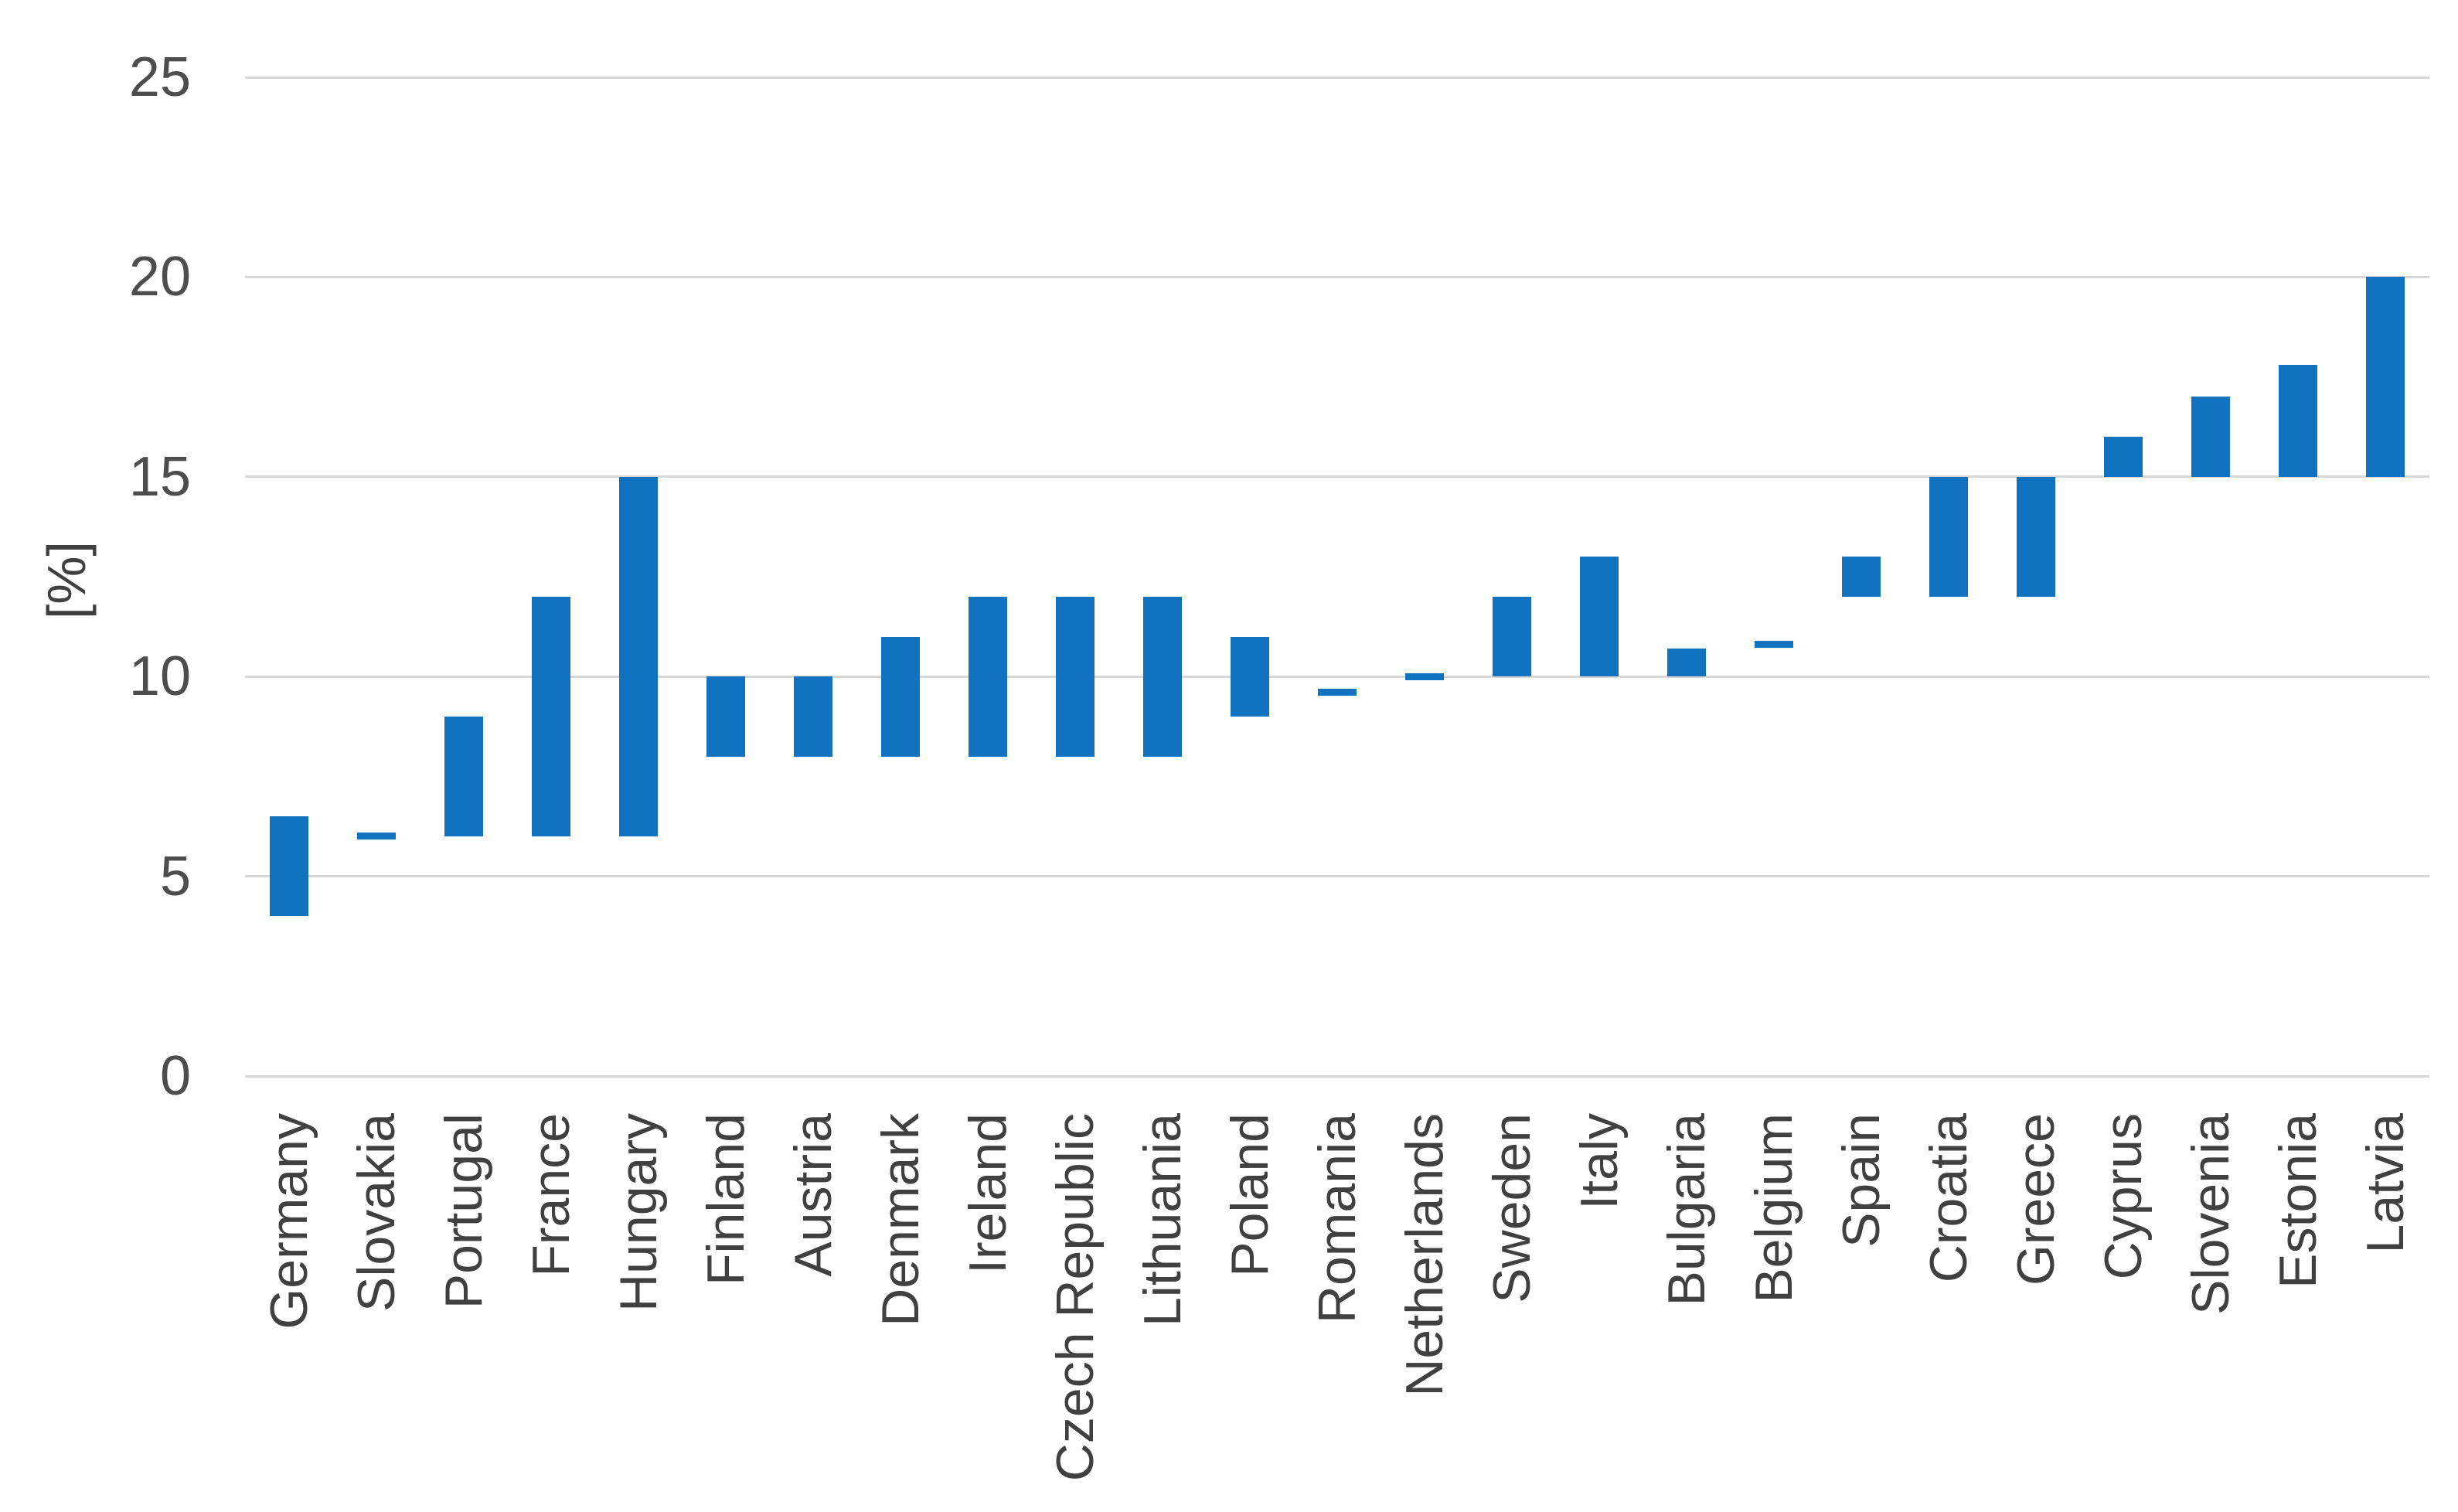  What do you see at coordinates (900, 1219) in the screenshot?
I see `x-axis-label-denmark: Denmark` at bounding box center [900, 1219].